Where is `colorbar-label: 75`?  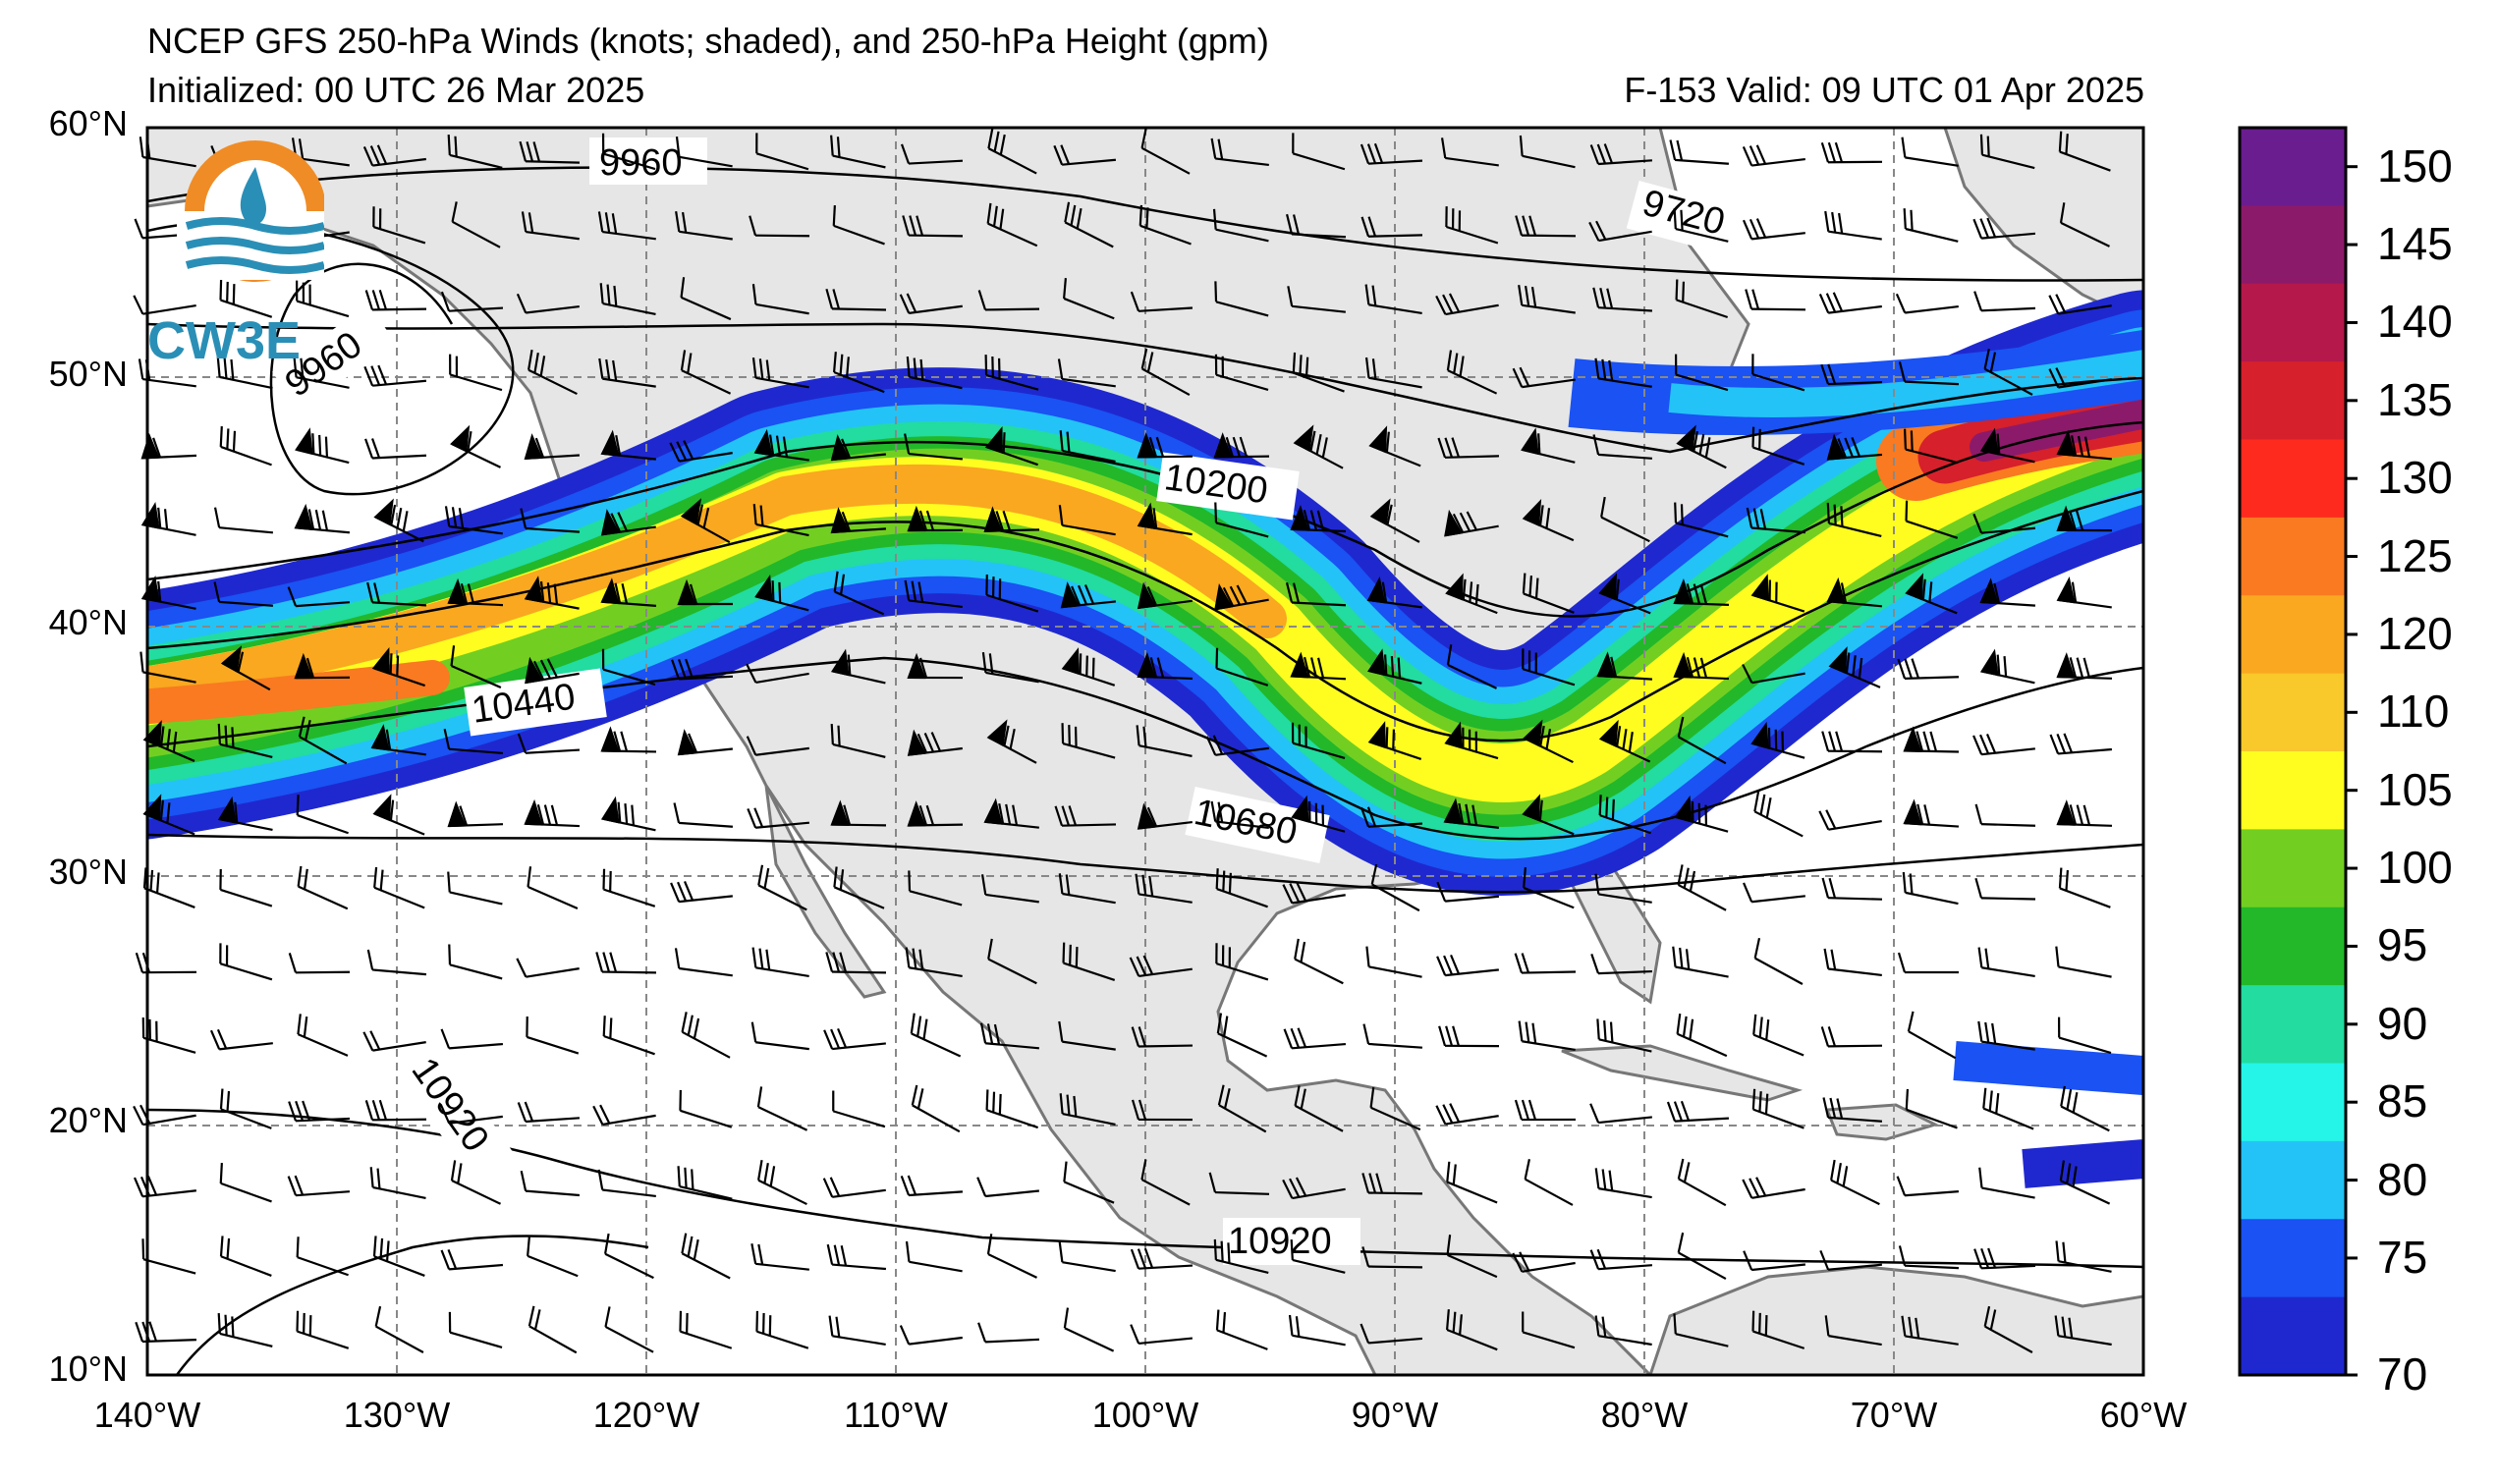 colorbar-label: 75 is located at coordinates (2402, 1257).